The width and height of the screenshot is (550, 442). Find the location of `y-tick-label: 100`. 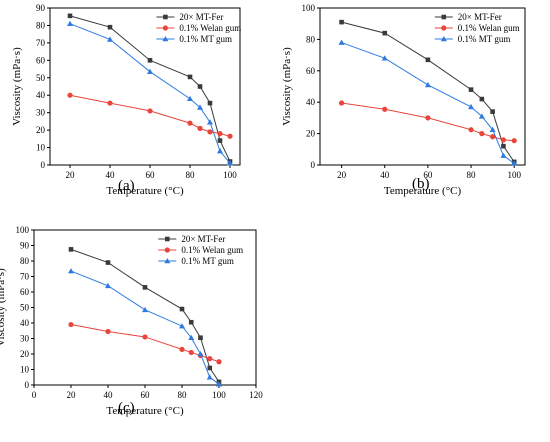

y-tick-label: 100 is located at coordinates (23, 230).